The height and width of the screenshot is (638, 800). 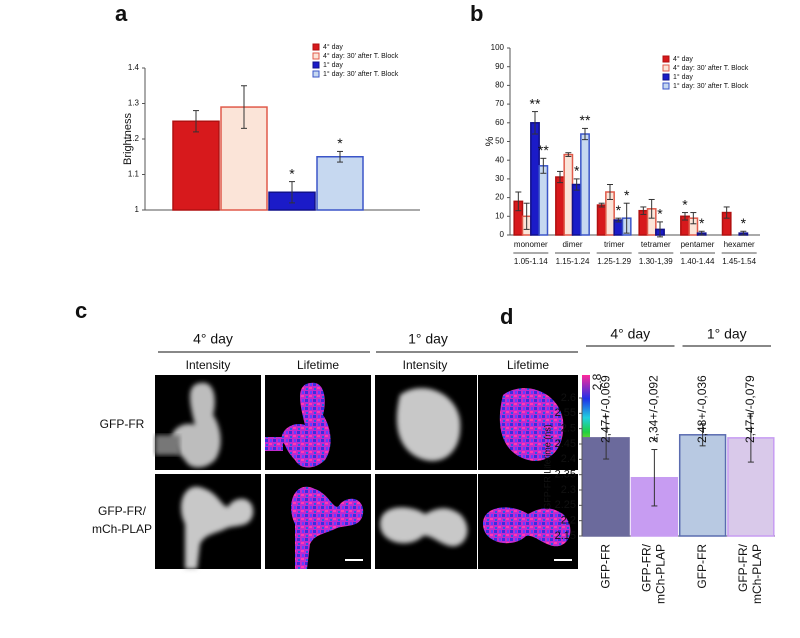 What do you see at coordinates (565, 413) in the screenshot?
I see `y-tick-label: 2.55` at bounding box center [565, 413].